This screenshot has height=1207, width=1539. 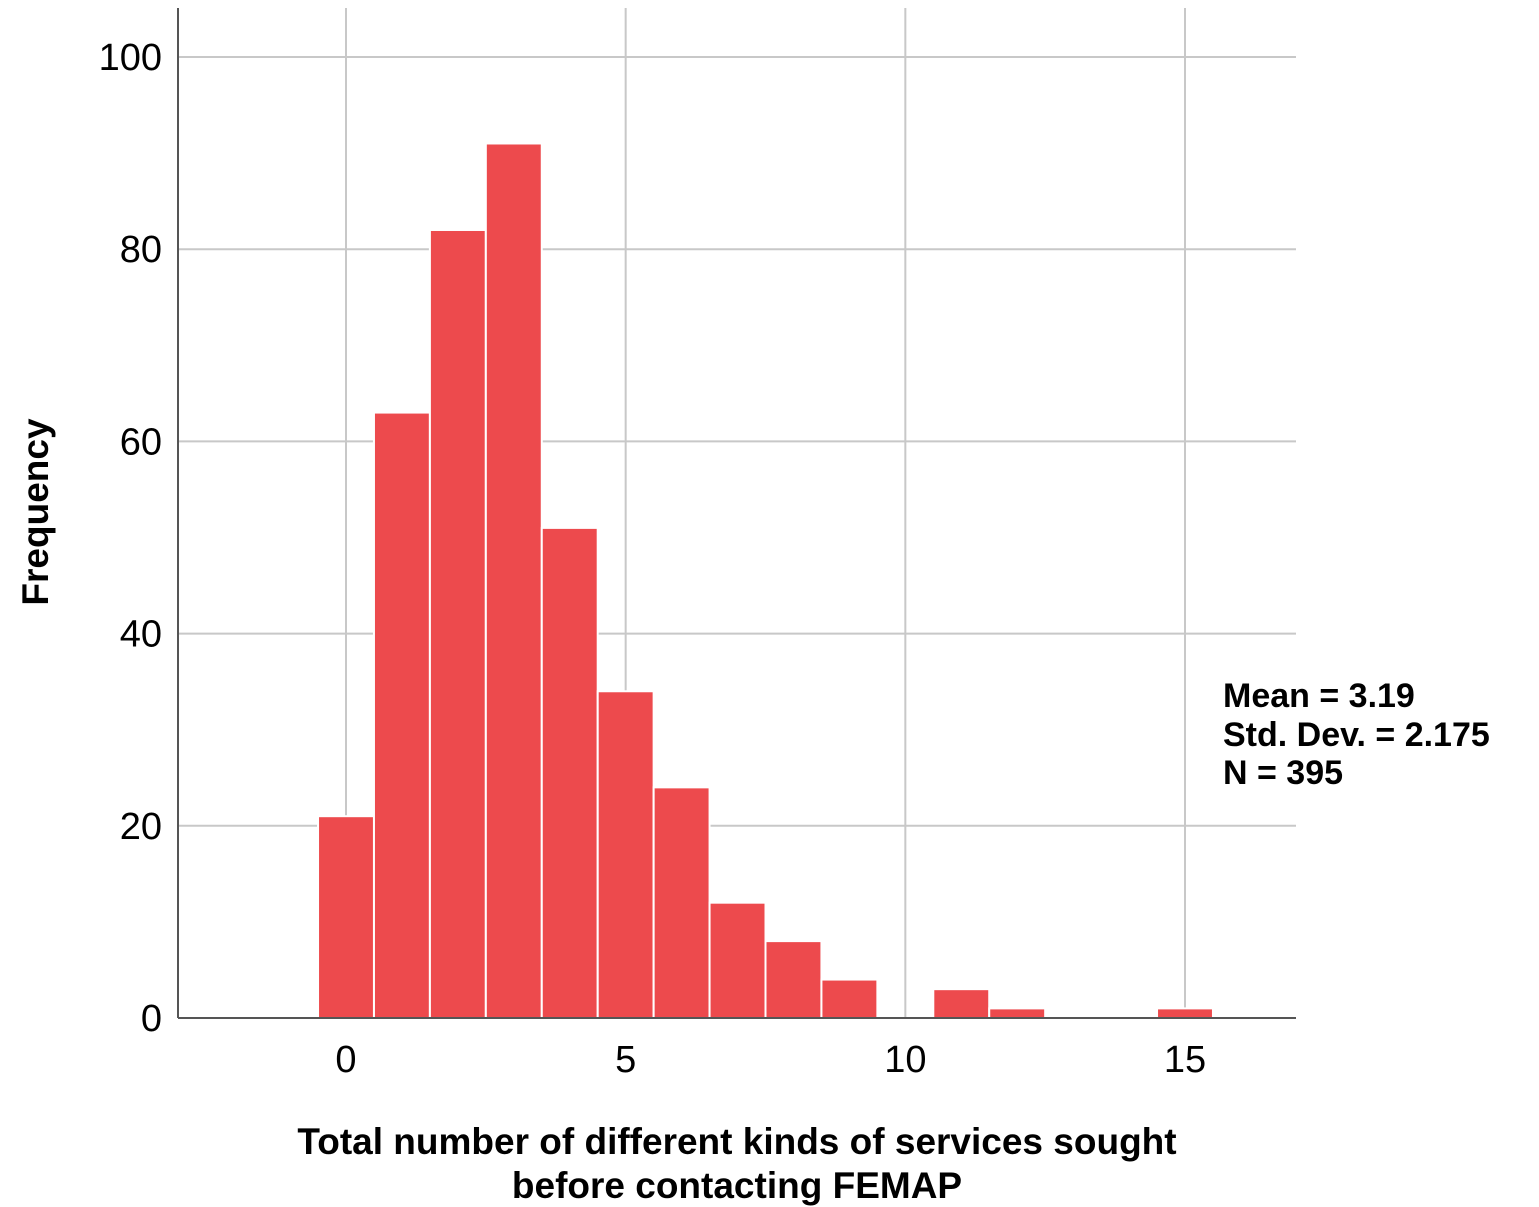 What do you see at coordinates (130, 58) in the screenshot?
I see `y-tick-label: 100` at bounding box center [130, 58].